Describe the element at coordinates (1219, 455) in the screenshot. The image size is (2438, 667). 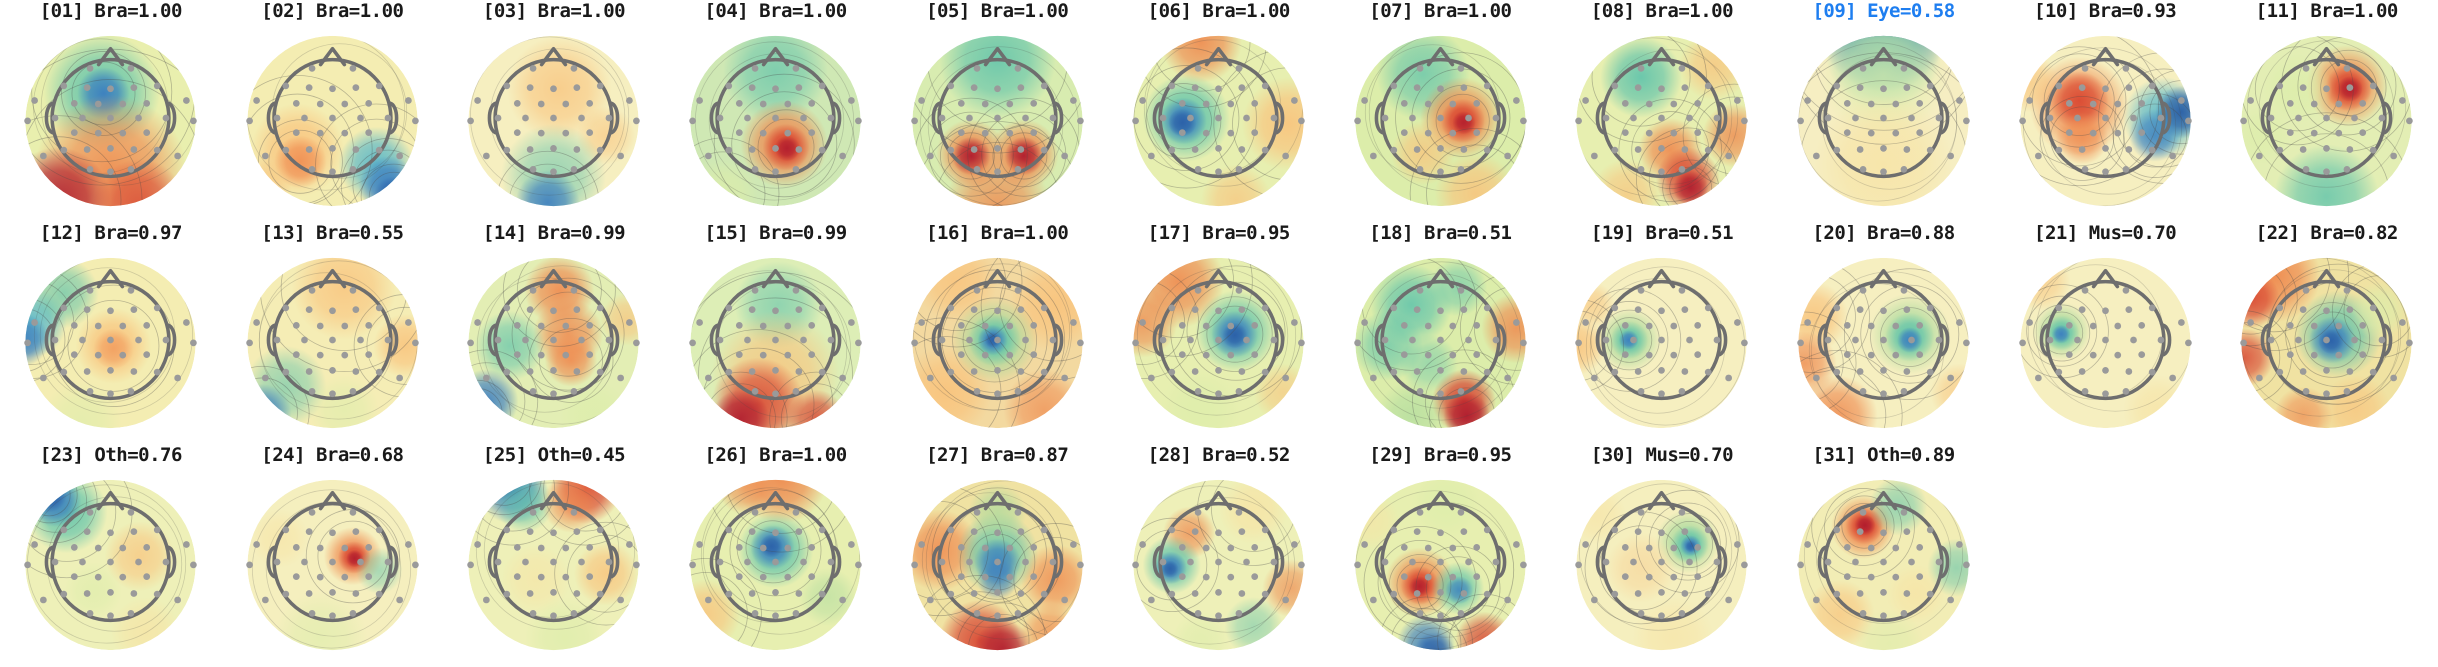
I see `component-title: [28] Bra=0.52` at that location.